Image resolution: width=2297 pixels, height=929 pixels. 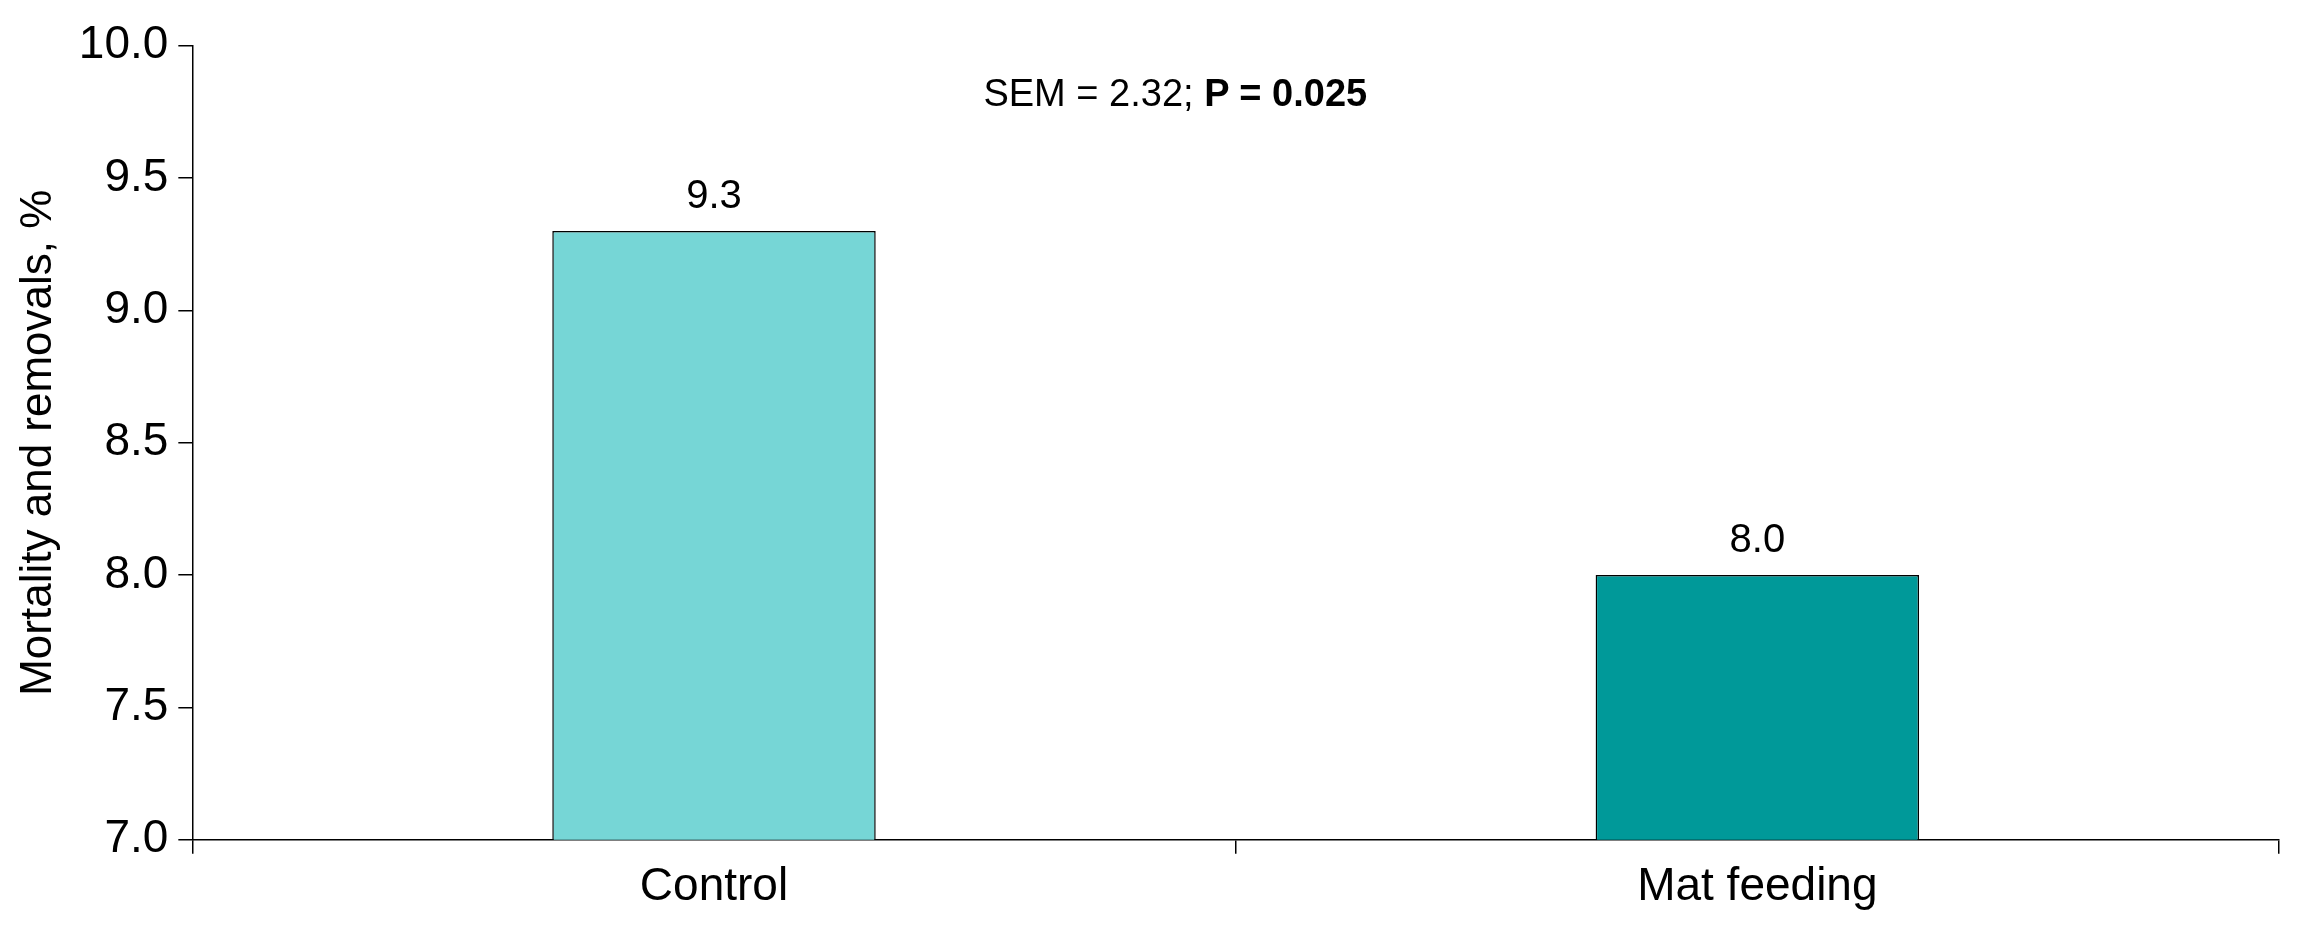 I want to click on annotation: SEM = 2.32; P = 0.025, so click(x=1175, y=93).